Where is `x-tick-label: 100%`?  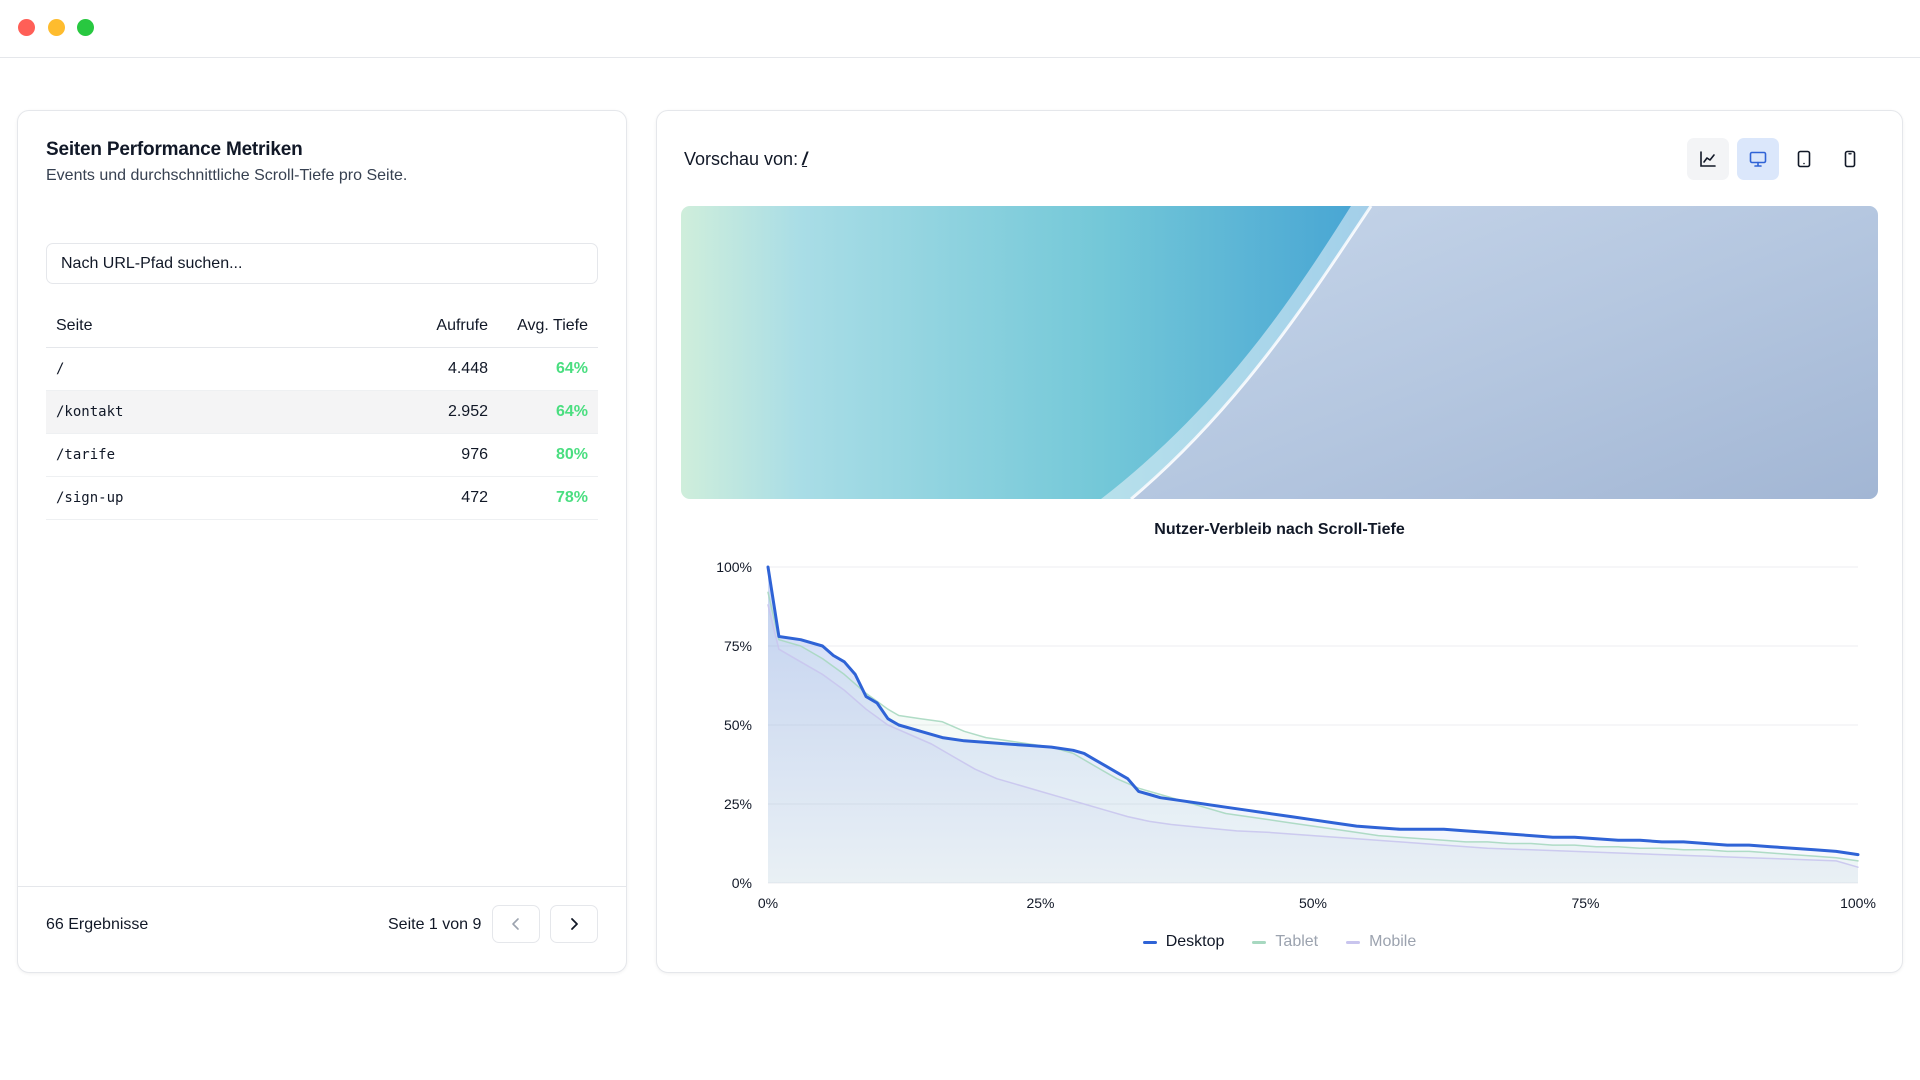 x-tick-label: 100% is located at coordinates (1858, 903).